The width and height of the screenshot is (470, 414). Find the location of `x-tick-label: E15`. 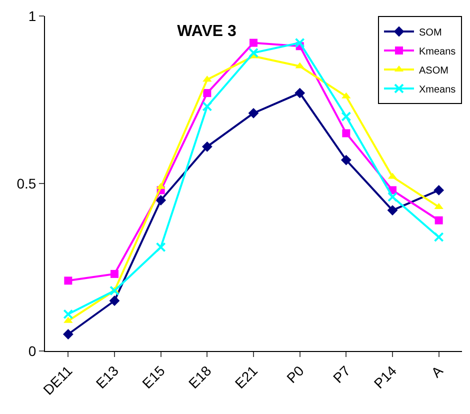

x-tick-label: E15 is located at coordinates (153, 377).